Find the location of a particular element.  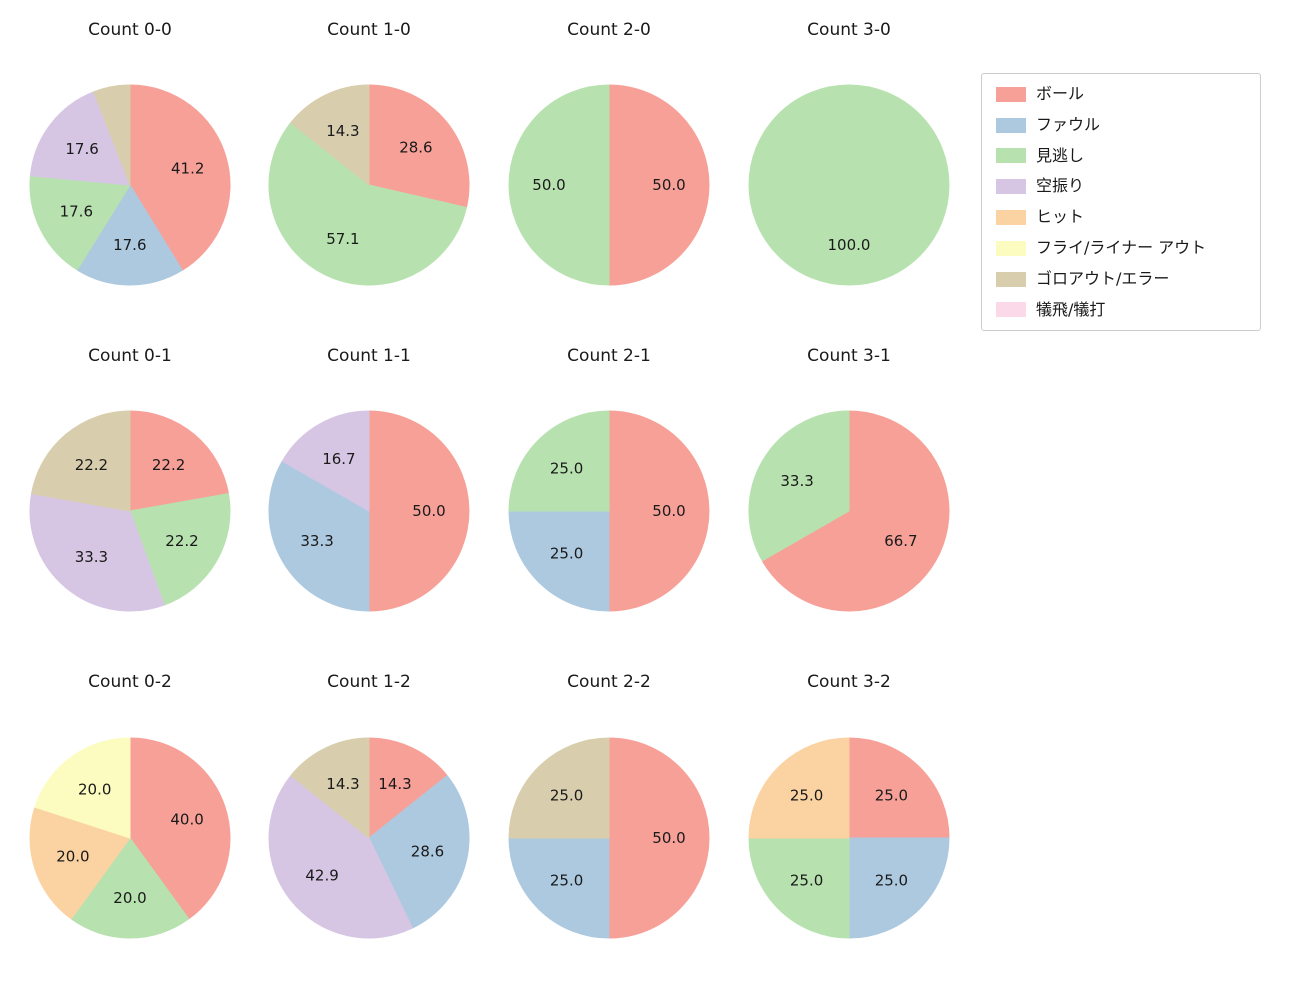

chart-title: Count 1-0 is located at coordinates (369, 30).